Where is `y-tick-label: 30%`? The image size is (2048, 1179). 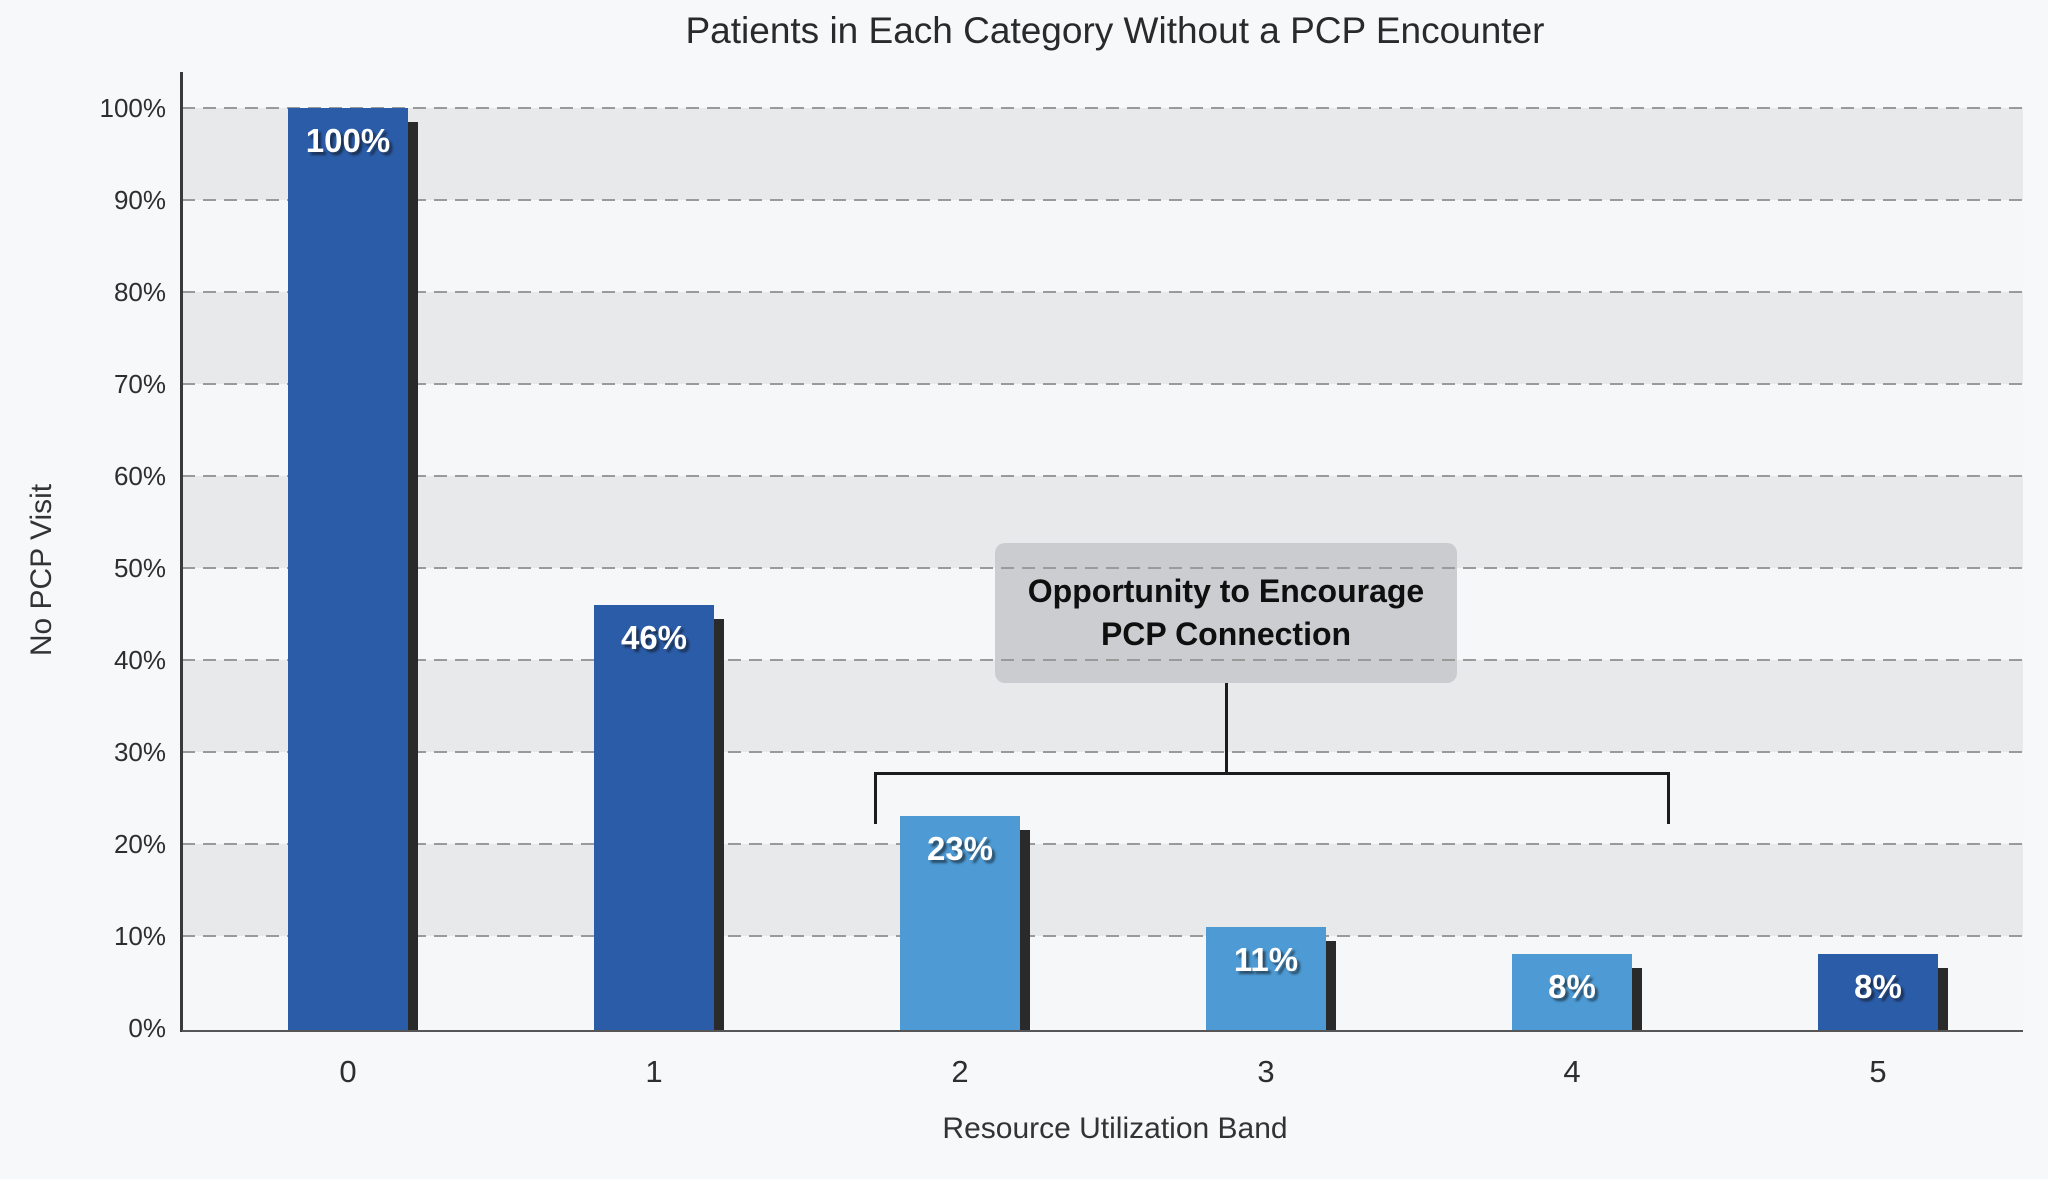
y-tick-label: 30% is located at coordinates (139, 752).